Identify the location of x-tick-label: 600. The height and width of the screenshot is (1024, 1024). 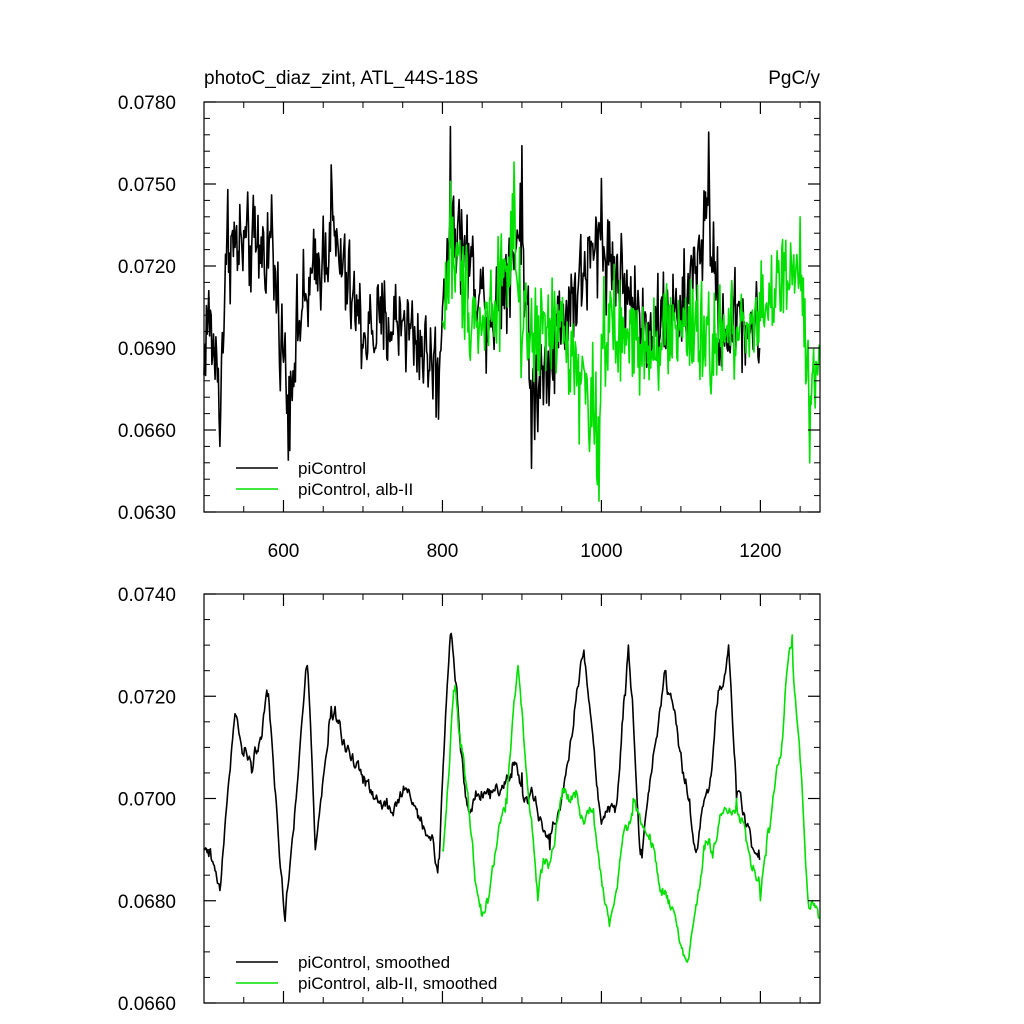
(284, 551).